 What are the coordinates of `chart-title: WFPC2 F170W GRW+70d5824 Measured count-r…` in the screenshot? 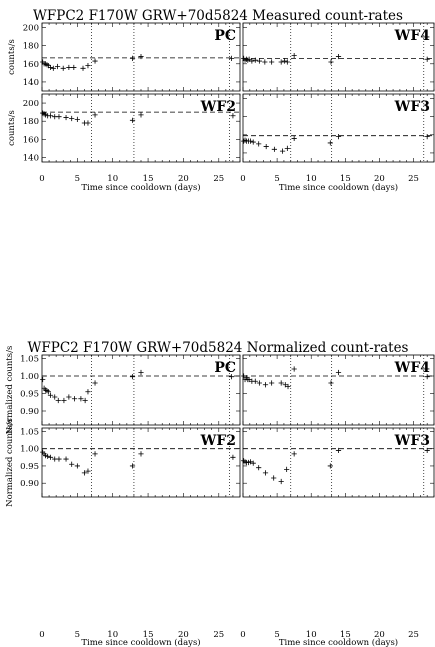 It's located at (218, 16).